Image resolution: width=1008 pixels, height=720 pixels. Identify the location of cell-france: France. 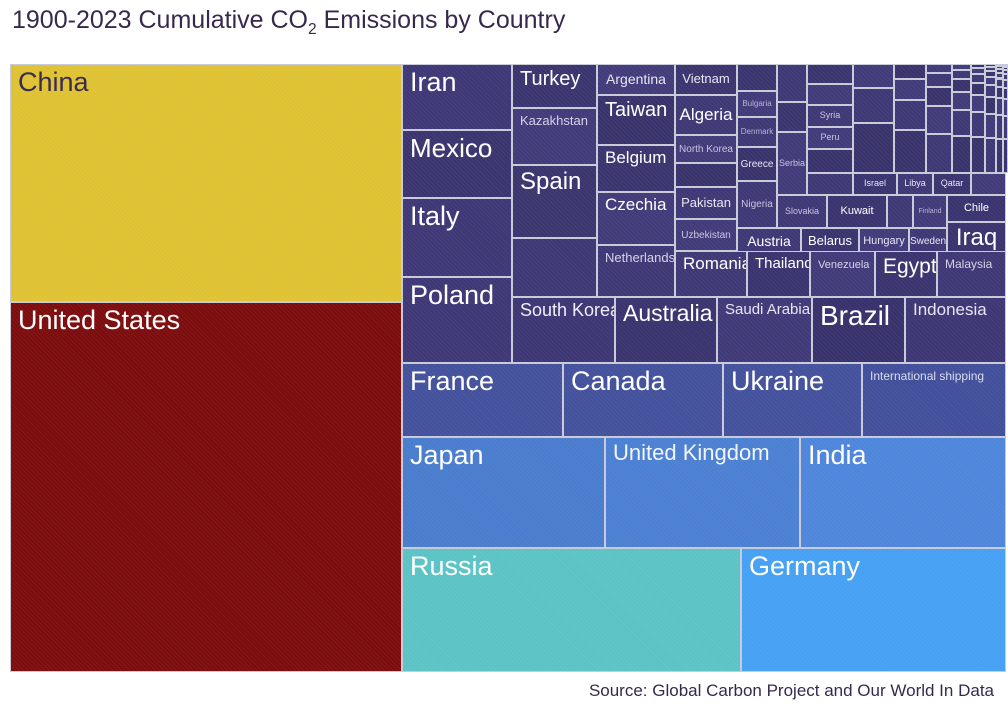
(482, 400).